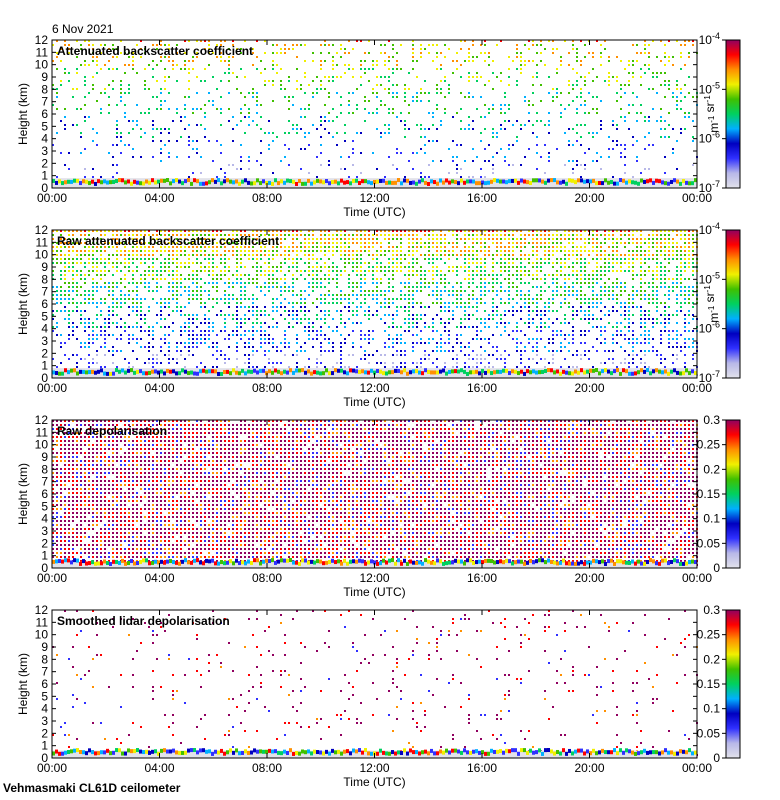 The image size is (780, 800). What do you see at coordinates (712, 304) in the screenshot?
I see `colorbar-unit-label: m-1 sr-1` at bounding box center [712, 304].